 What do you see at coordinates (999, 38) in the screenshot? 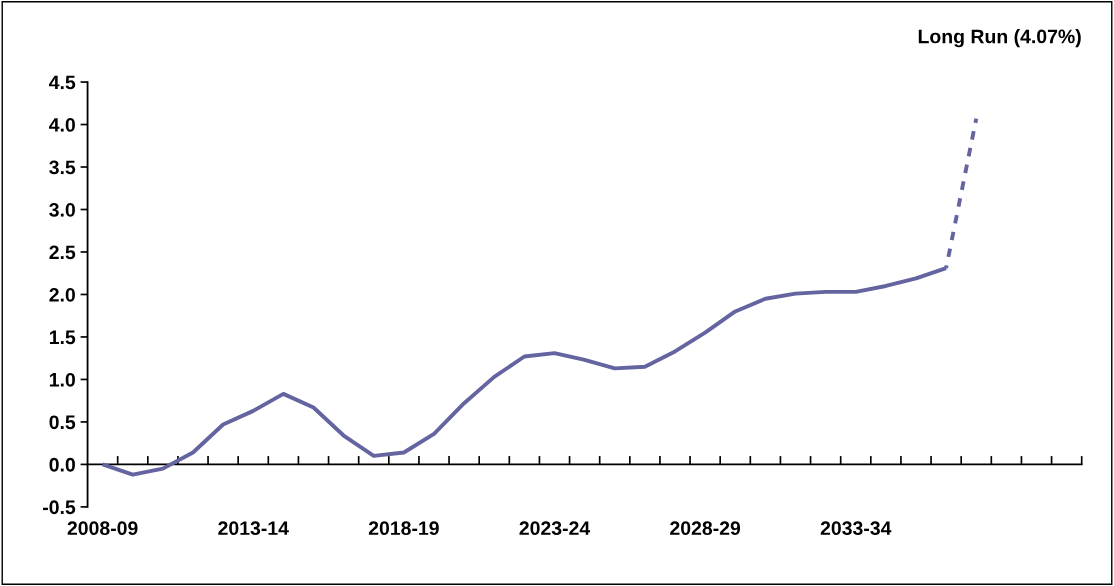
I see `chart-title: Long Run (4.07%)` at bounding box center [999, 38].